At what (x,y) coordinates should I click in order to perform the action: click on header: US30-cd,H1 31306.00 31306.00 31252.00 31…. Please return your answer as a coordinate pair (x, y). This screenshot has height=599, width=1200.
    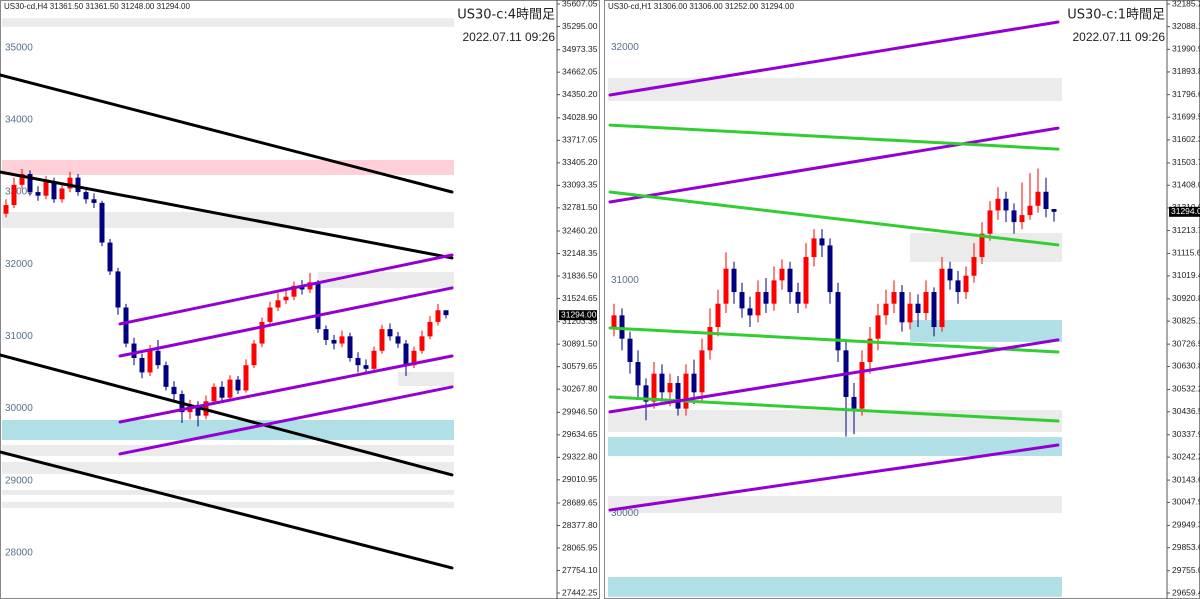
    Looking at the image, I should click on (701, 6).